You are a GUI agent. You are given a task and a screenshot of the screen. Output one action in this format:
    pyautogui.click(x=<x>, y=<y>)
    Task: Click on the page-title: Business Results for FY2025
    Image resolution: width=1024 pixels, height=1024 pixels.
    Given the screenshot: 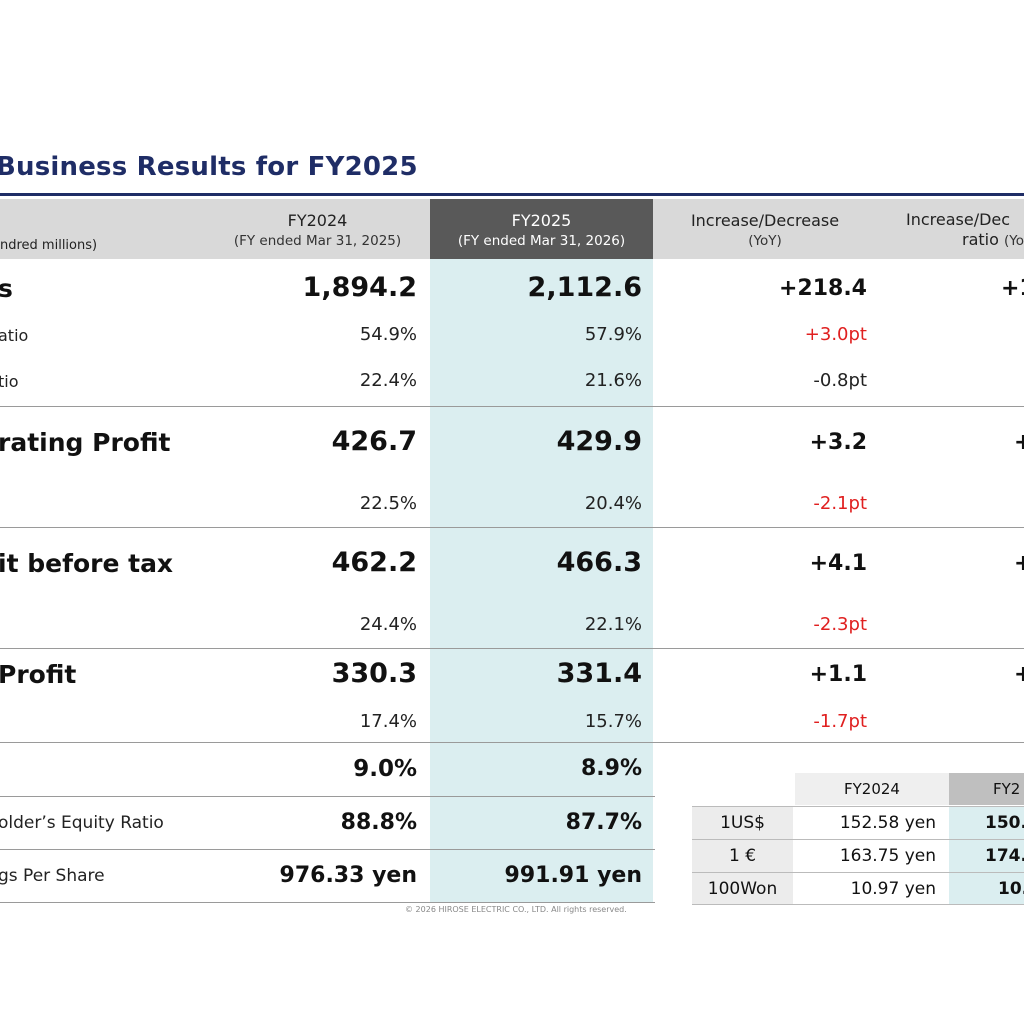 What is the action you would take?
    pyautogui.click(x=209, y=167)
    